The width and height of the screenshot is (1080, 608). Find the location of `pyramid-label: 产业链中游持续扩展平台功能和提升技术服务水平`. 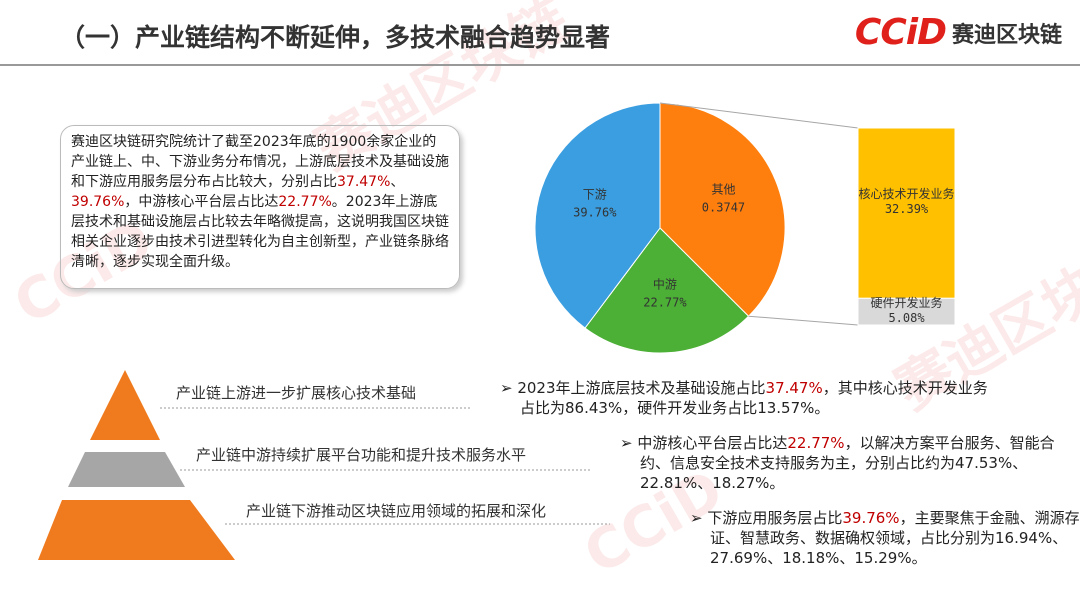

pyramid-label: 产业链中游持续扩展平台功能和提升技术服务水平 is located at coordinates (361, 455).